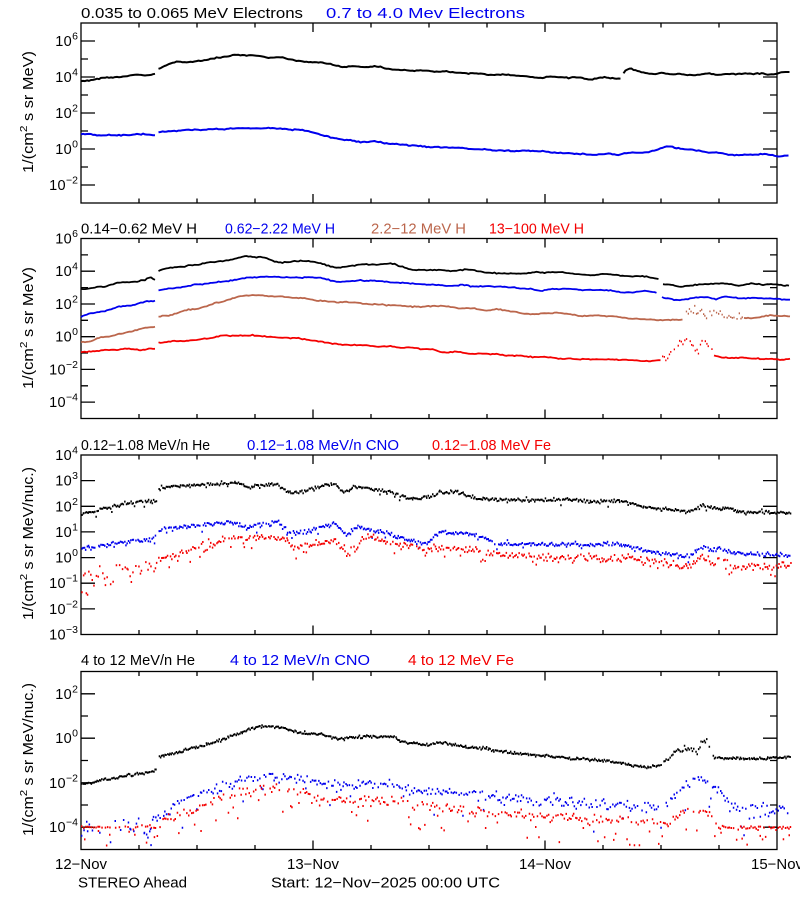 Image resolution: width=800 pixels, height=900 pixels. What do you see at coordinates (132, 884) in the screenshot?
I see `svg-text: STEREO Ahead` at bounding box center [132, 884].